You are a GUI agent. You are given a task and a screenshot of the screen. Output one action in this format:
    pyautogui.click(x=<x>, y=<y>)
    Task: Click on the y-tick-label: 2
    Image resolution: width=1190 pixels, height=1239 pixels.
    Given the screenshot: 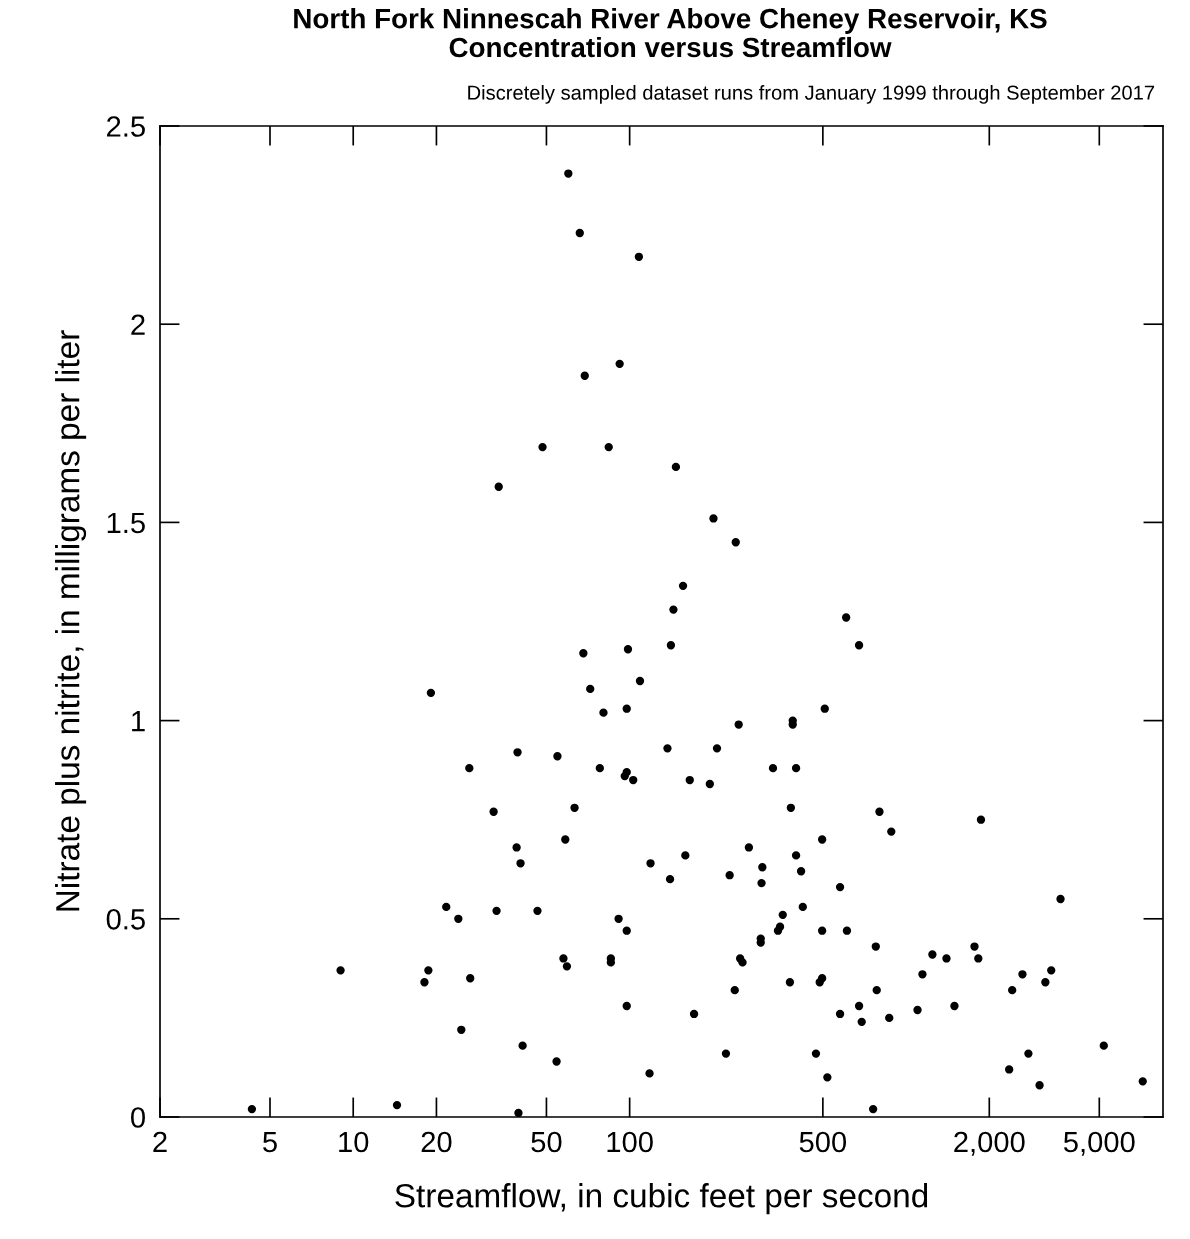 What is the action you would take?
    pyautogui.click(x=138, y=324)
    